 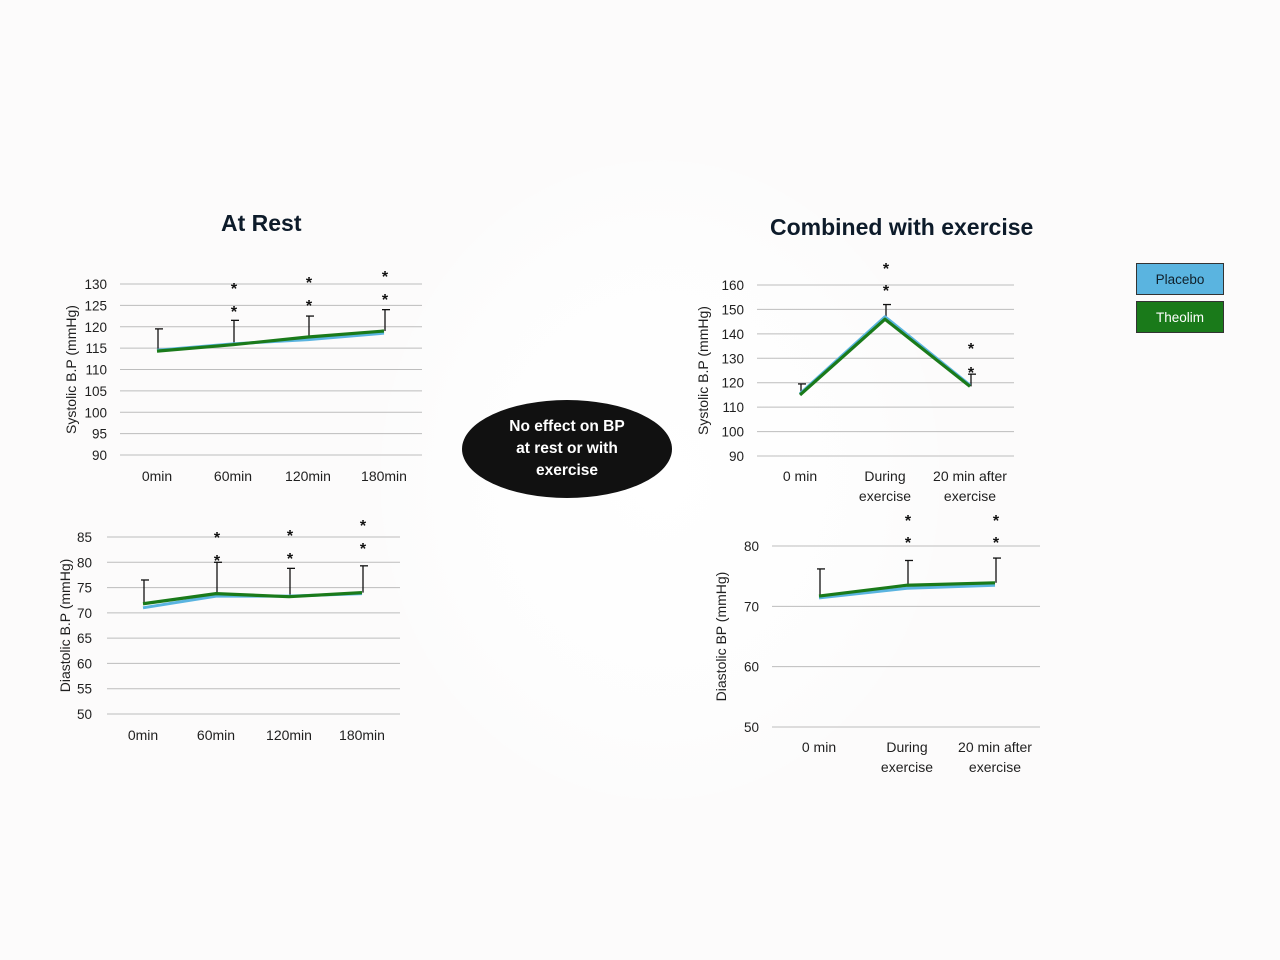 I want to click on y-tick-label: 140, so click(x=732, y=334).